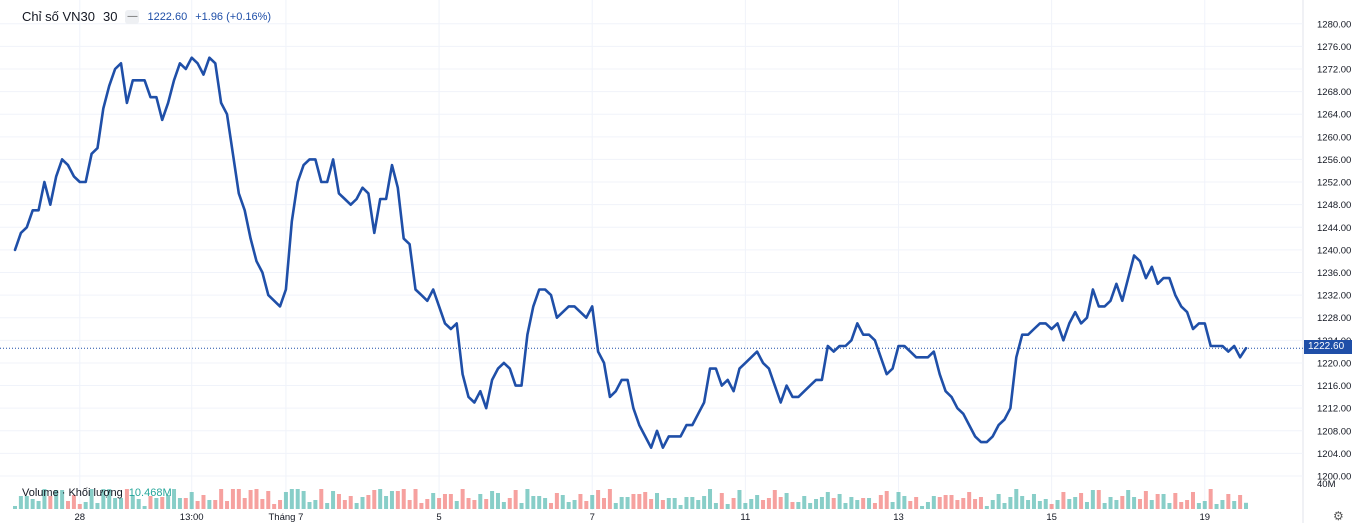  I want to click on volume-legend: Volume · Khối lượng 10.468M, so click(97, 493).